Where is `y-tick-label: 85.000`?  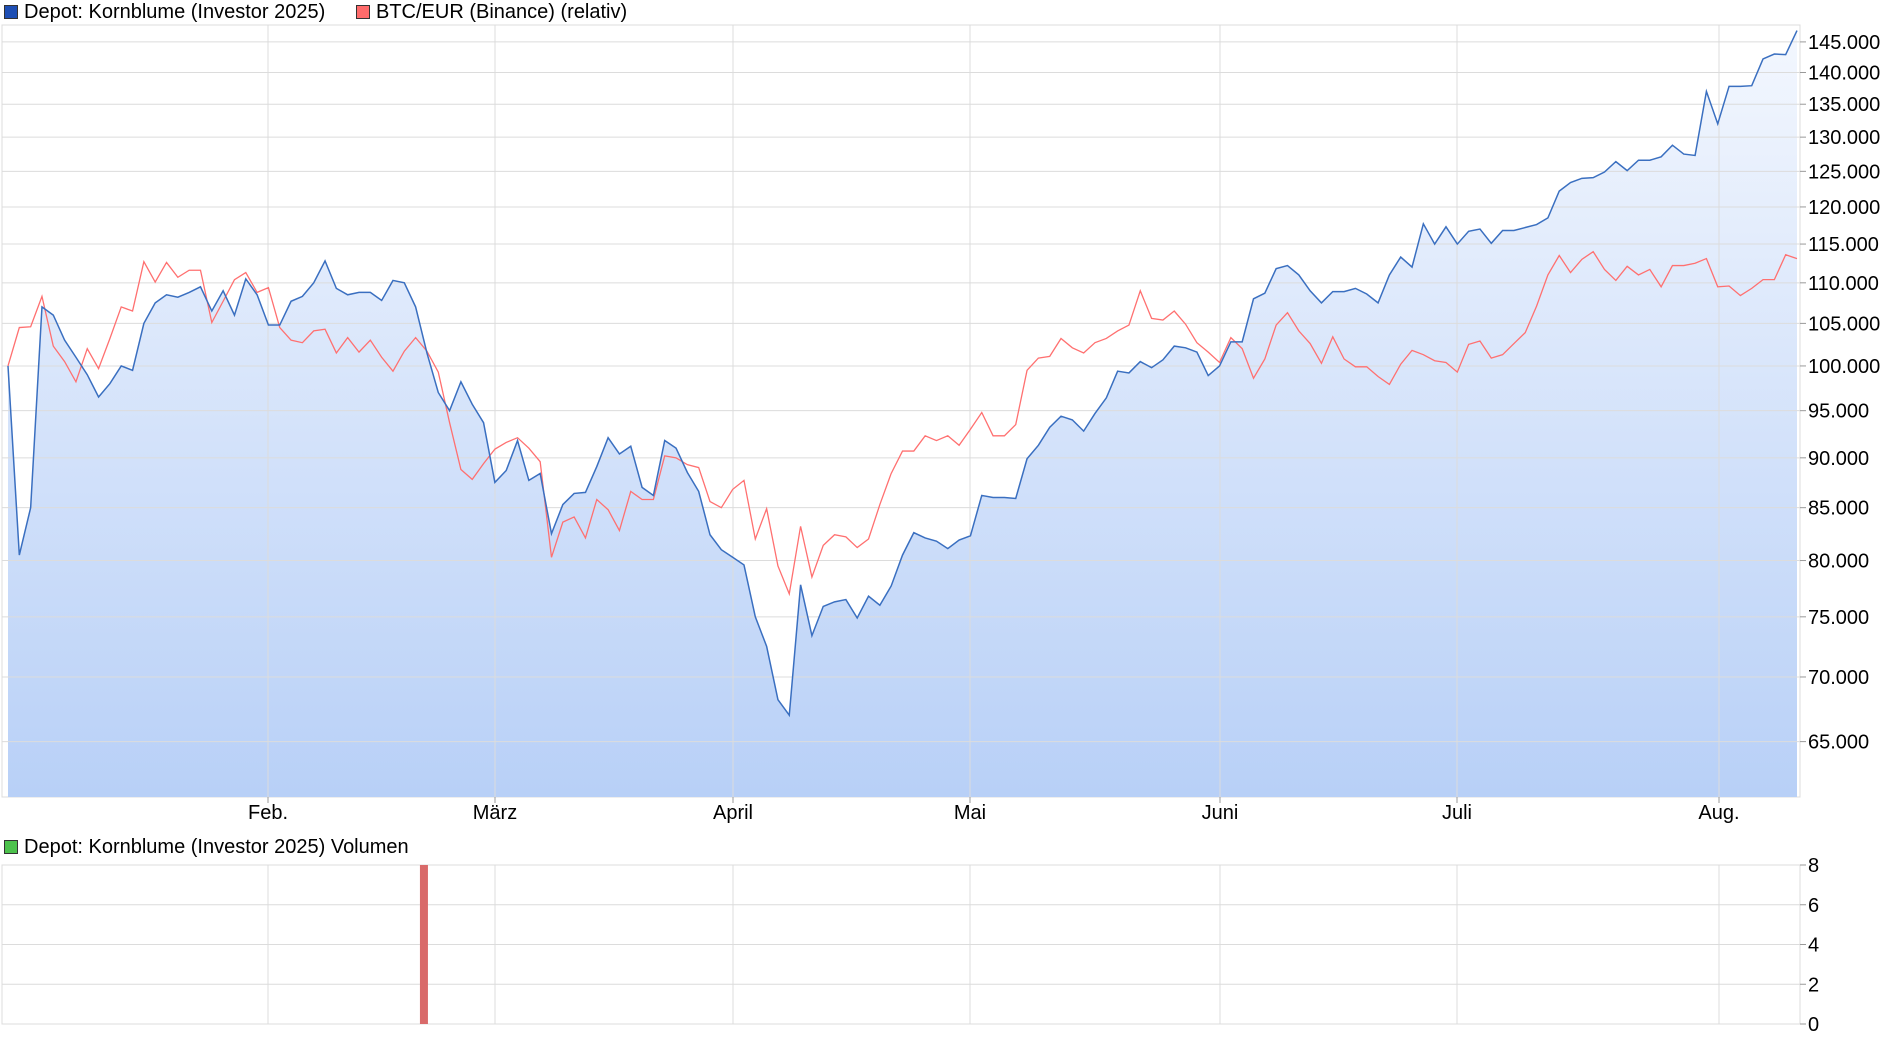
y-tick-label: 85.000 is located at coordinates (1838, 509).